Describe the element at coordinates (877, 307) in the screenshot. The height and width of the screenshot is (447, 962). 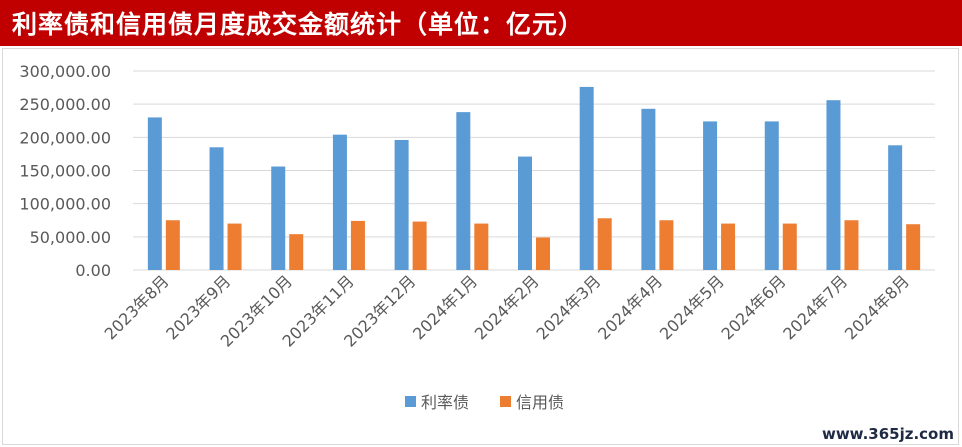
I see `x-tick-label: 2024年8月` at that location.